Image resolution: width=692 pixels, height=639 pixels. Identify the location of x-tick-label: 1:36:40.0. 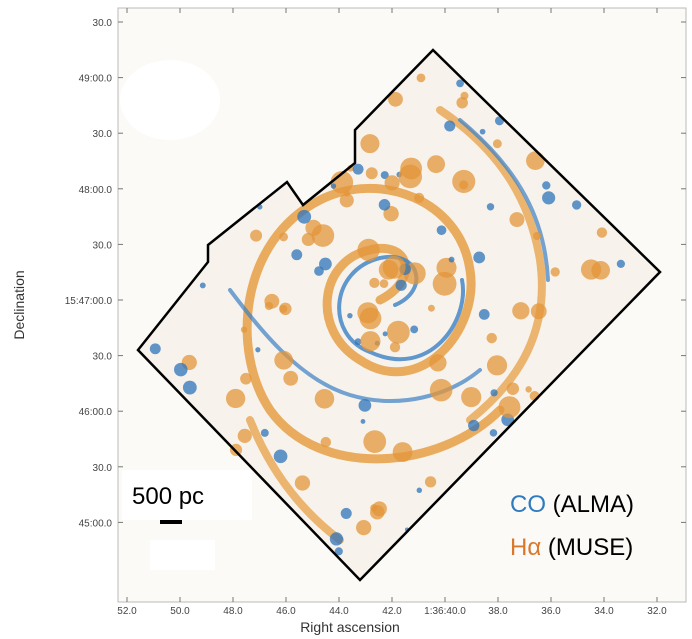
(445, 611).